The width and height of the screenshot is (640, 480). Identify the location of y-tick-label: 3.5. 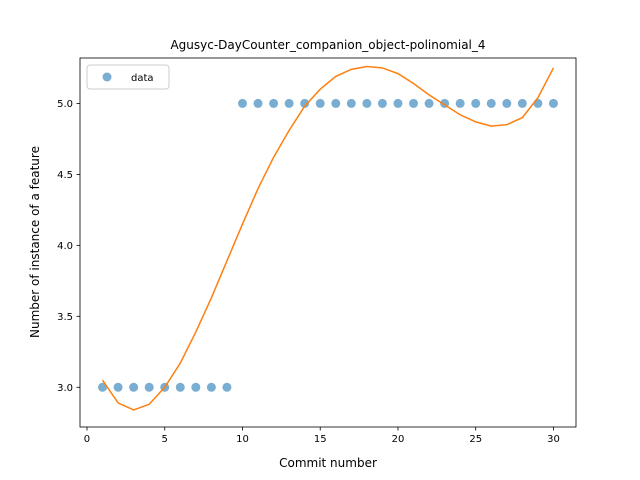
(65, 317).